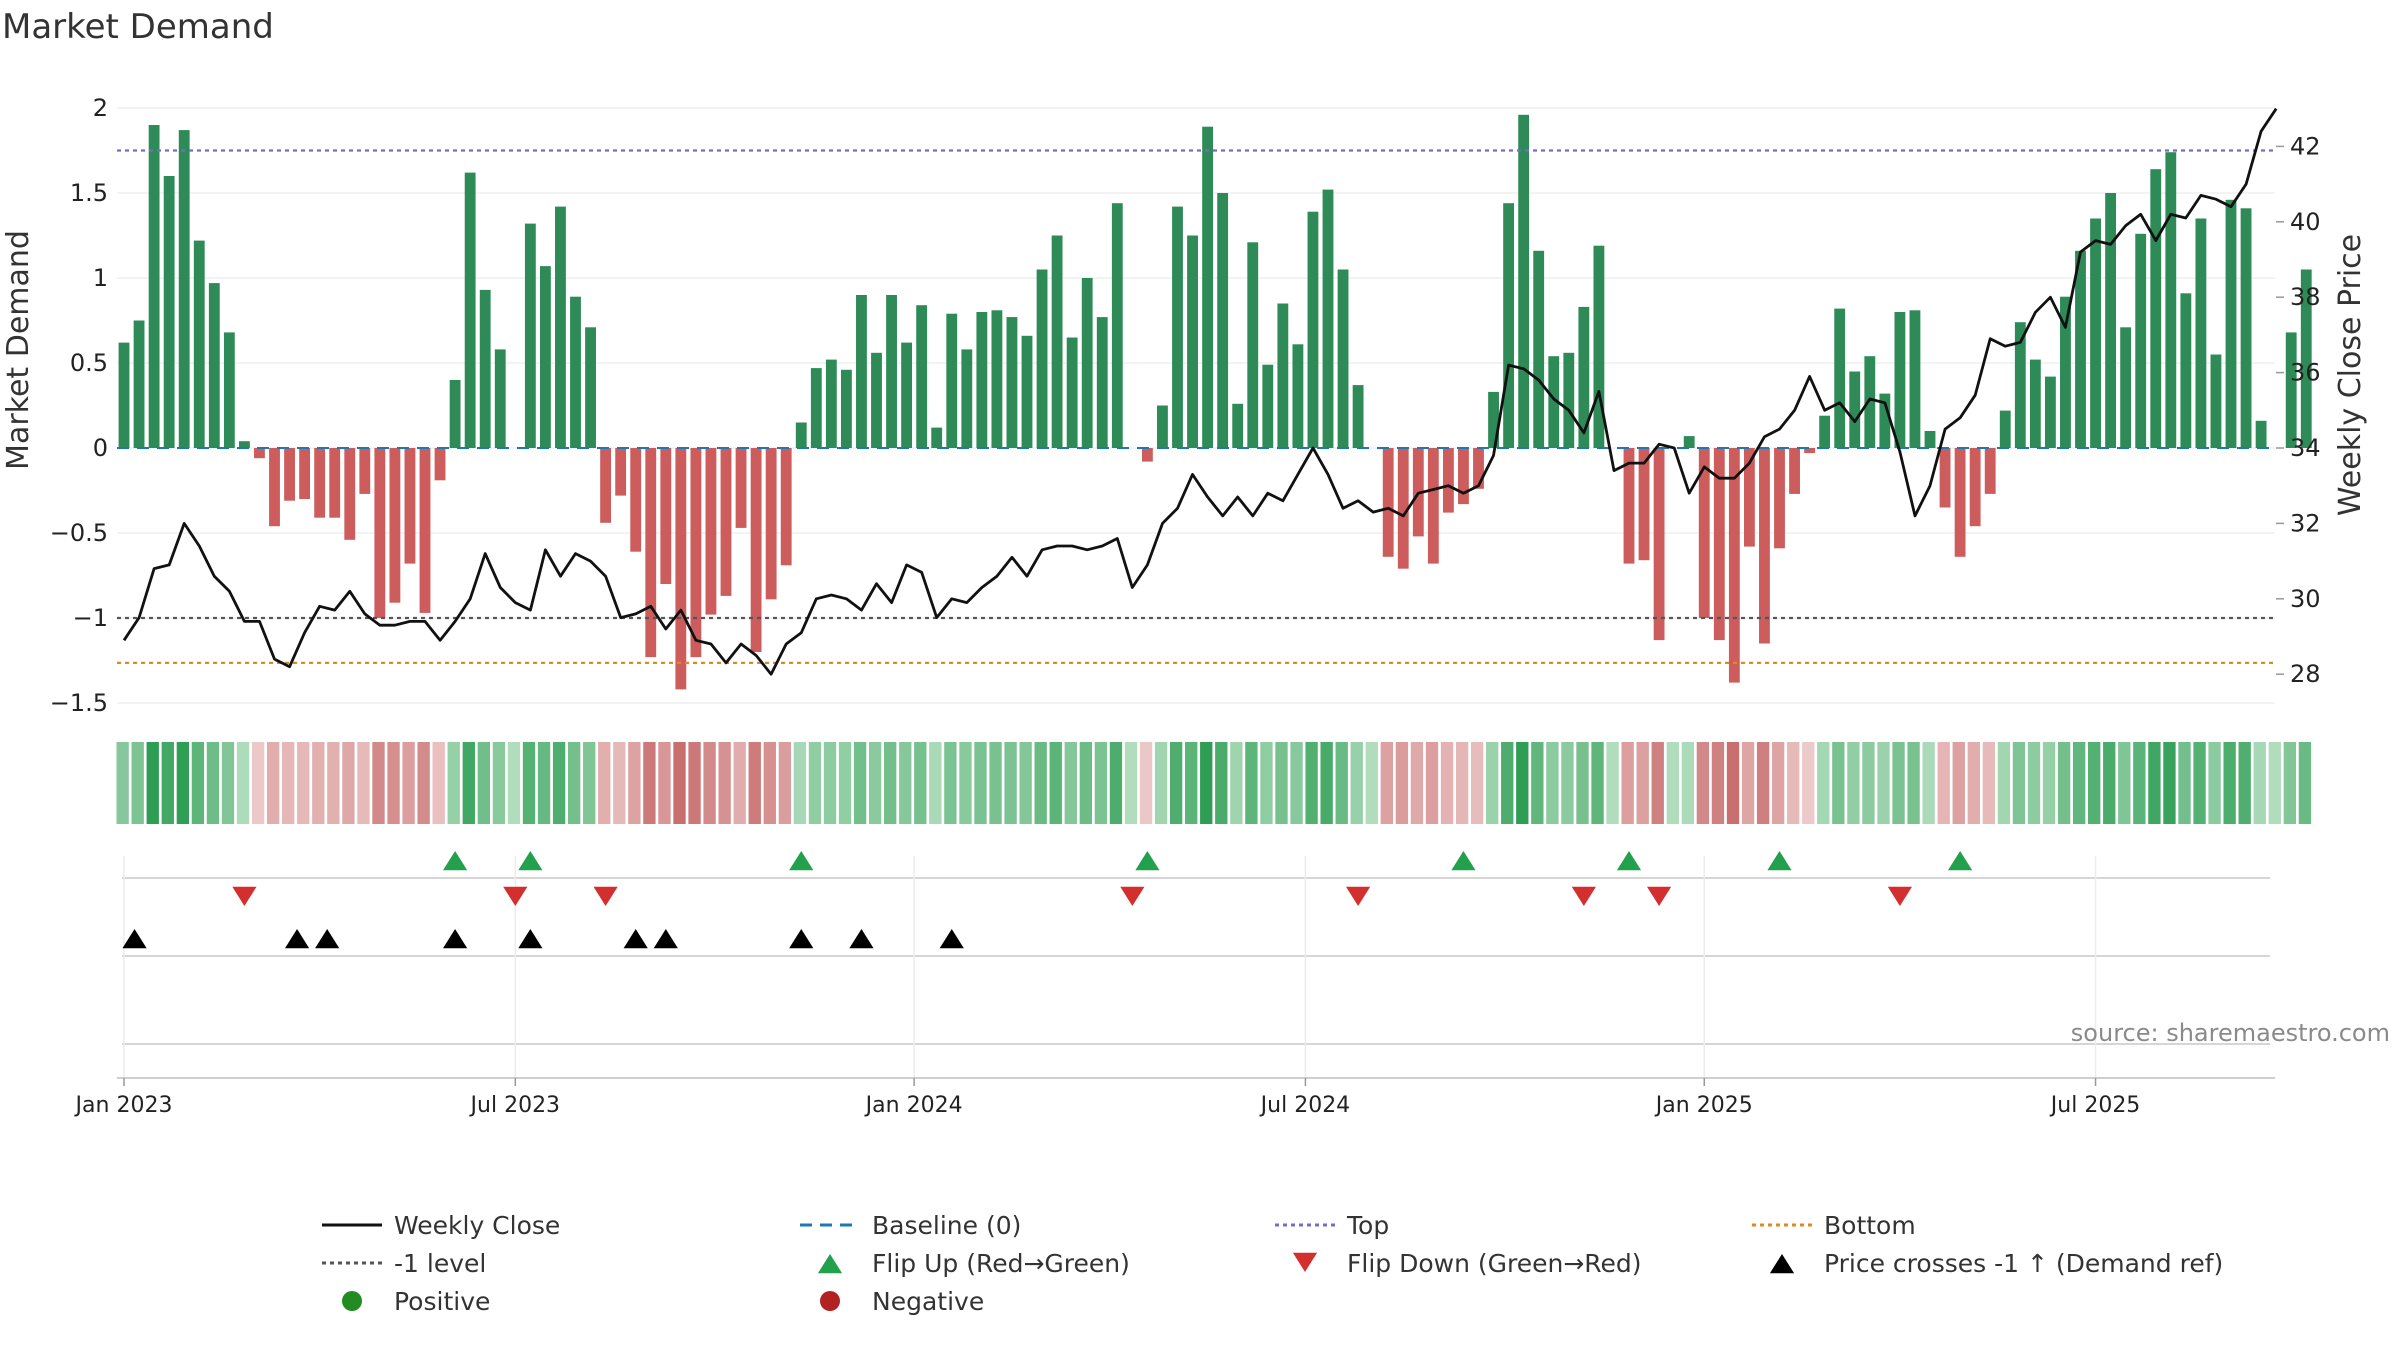 The width and height of the screenshot is (2400, 1350). Describe the element at coordinates (100, 278) in the screenshot. I see `left-tick-label: 1` at that location.